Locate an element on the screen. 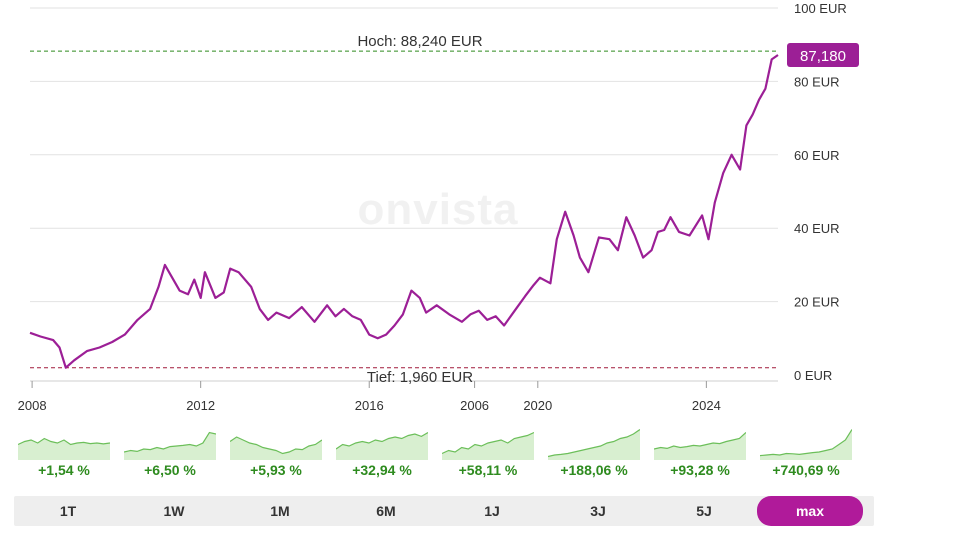 The width and height of the screenshot is (960, 540). performance-value: +188,06 % is located at coordinates (594, 470).